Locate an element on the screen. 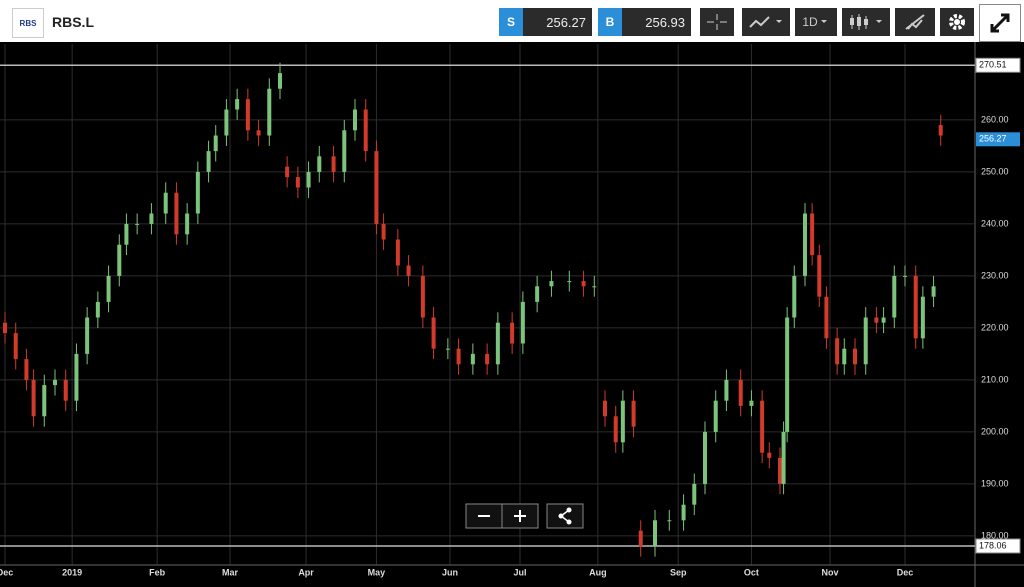 The image size is (1024, 587). draw-icon is located at coordinates (915, 22).